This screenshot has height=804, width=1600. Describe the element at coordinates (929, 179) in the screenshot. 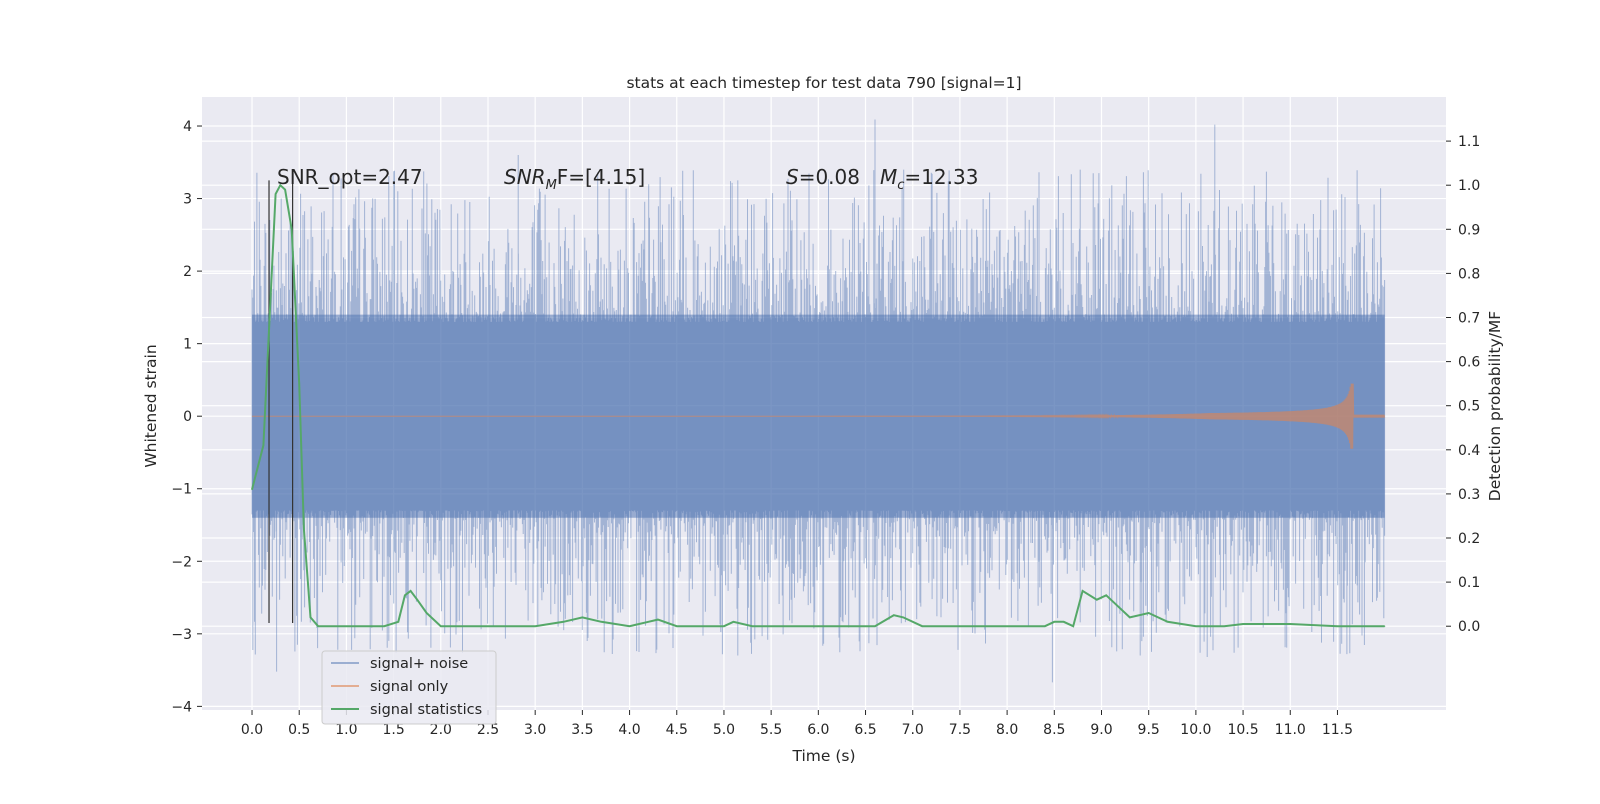

I see `annotation-mc: Mc=12.33` at that location.